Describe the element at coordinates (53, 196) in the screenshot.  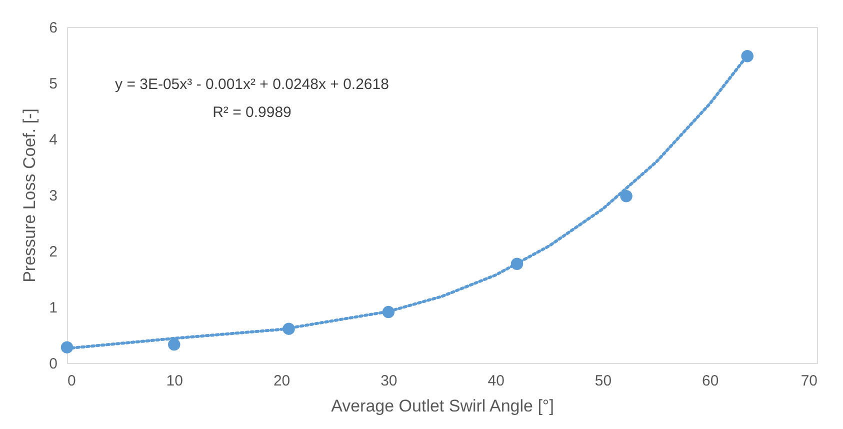
I see `y-tick-label: 3` at that location.